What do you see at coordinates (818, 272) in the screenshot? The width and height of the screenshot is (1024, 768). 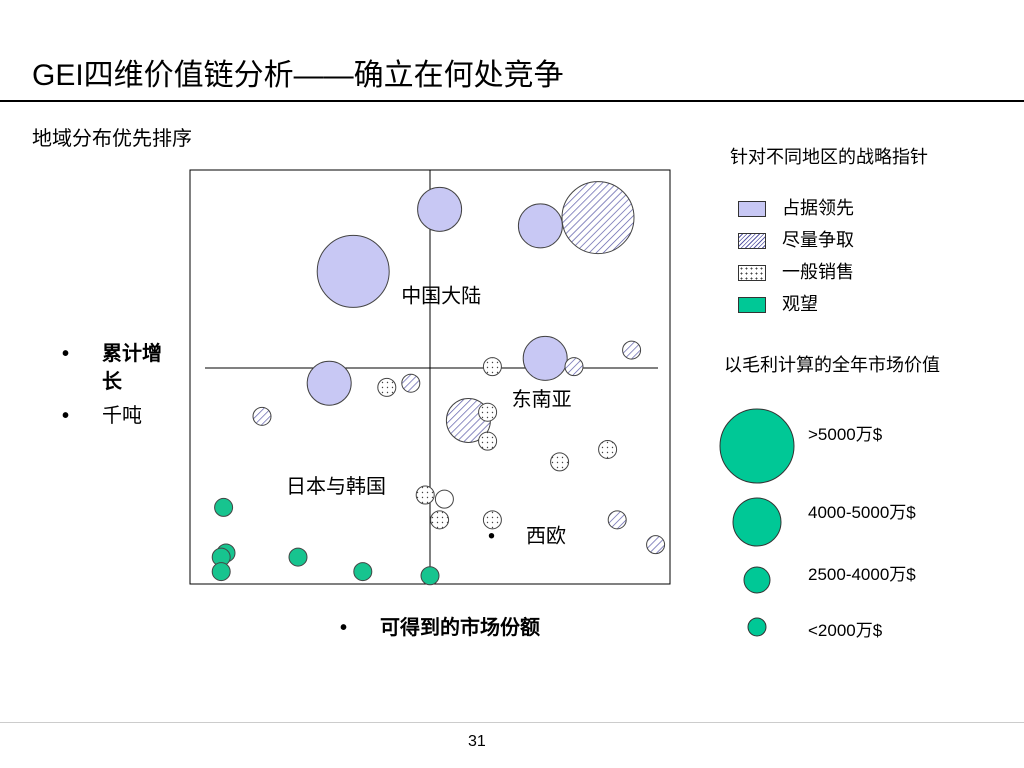 I see `legend-label: 一般销售` at bounding box center [818, 272].